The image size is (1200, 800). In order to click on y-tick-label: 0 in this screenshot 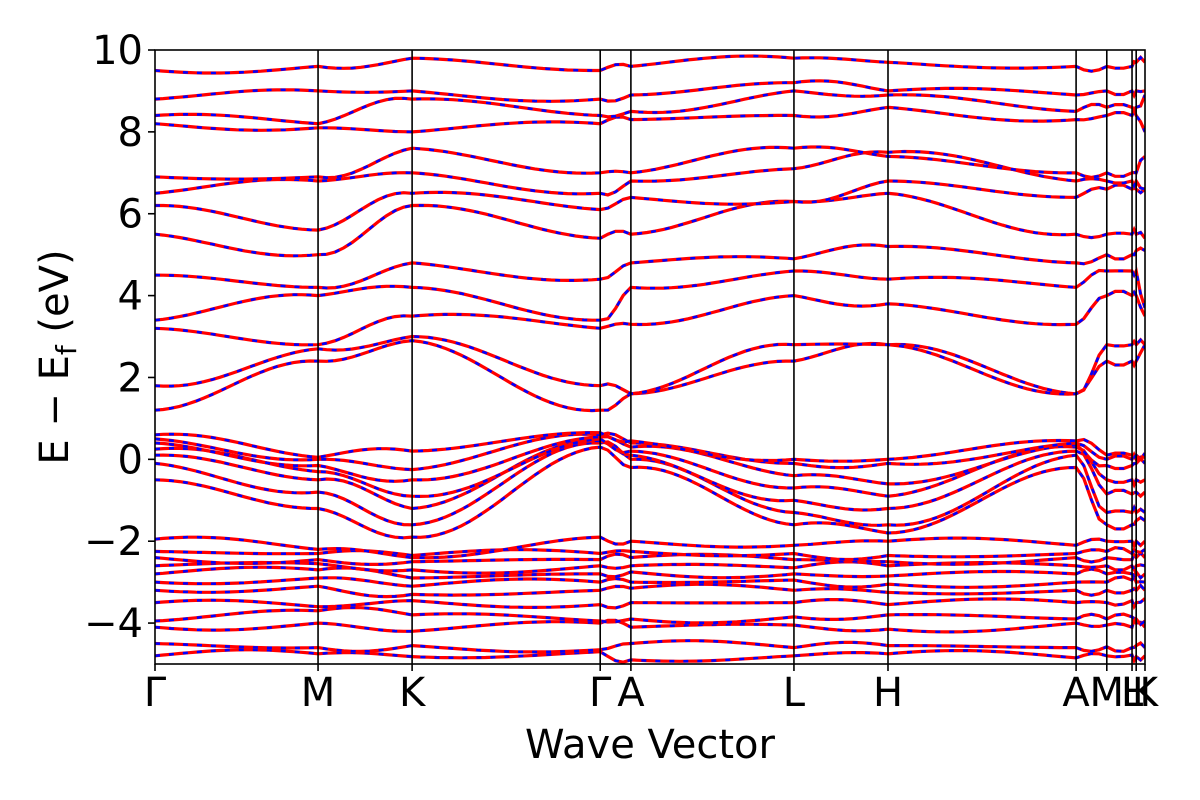, I will do `click(130, 460)`.